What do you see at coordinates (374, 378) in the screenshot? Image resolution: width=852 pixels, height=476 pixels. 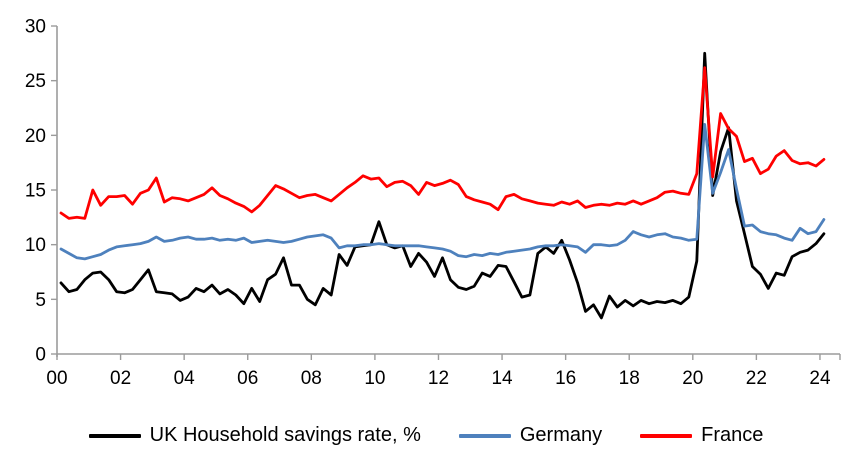 I see `x-tick-label: 10` at bounding box center [374, 378].